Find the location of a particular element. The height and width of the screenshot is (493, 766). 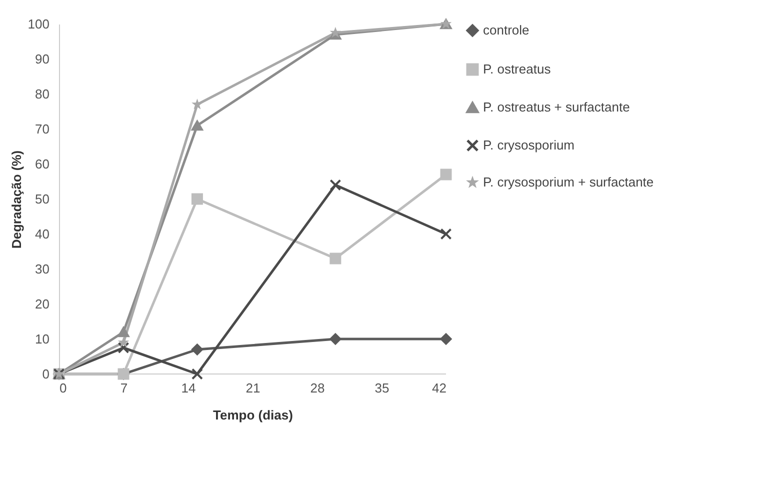

legend-label: P. crysosporium + surfactante is located at coordinates (568, 182).